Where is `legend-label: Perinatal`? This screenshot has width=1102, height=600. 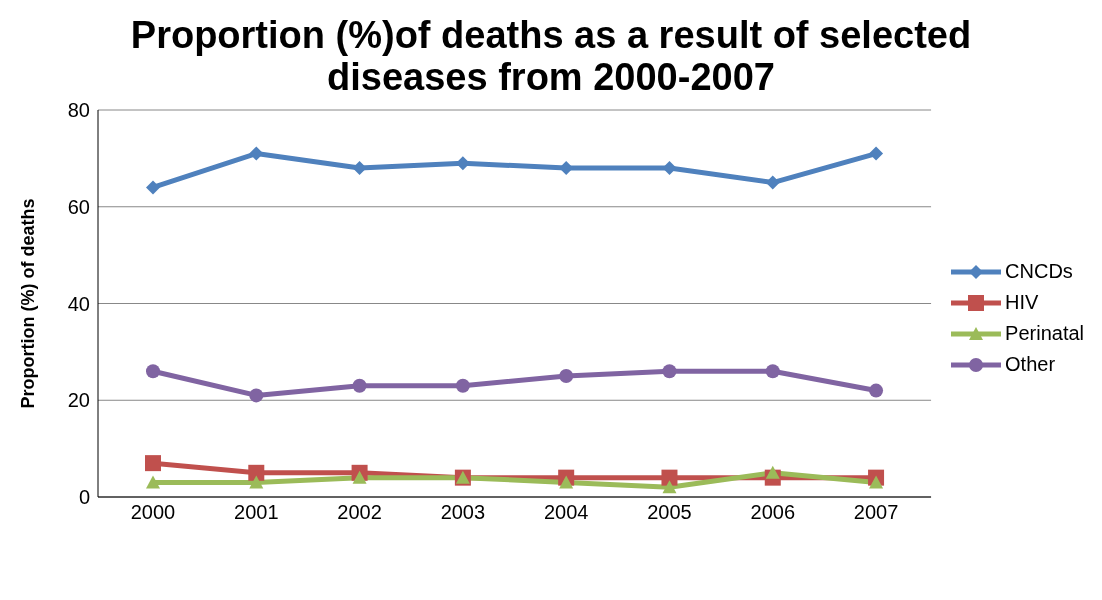
legend-label: Perinatal is located at coordinates (1044, 333).